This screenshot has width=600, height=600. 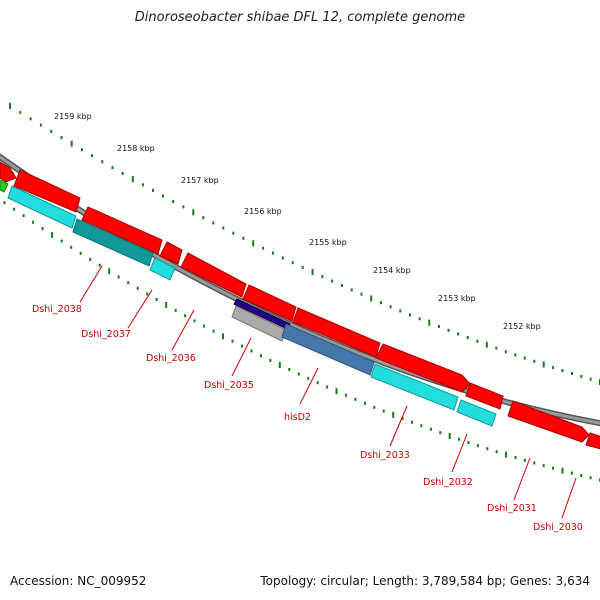 I want to click on hisD2-feature, so click(x=328, y=349).